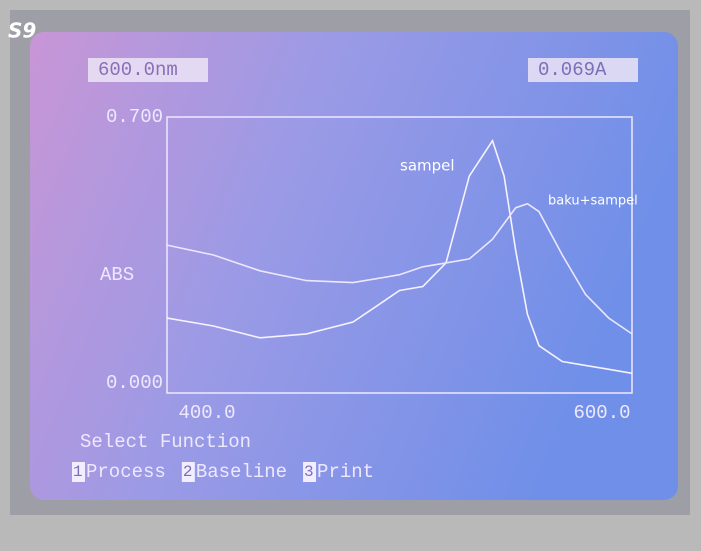 The width and height of the screenshot is (701, 551). What do you see at coordinates (134, 117) in the screenshot?
I see `y-tick-label: 0.700` at bounding box center [134, 117].